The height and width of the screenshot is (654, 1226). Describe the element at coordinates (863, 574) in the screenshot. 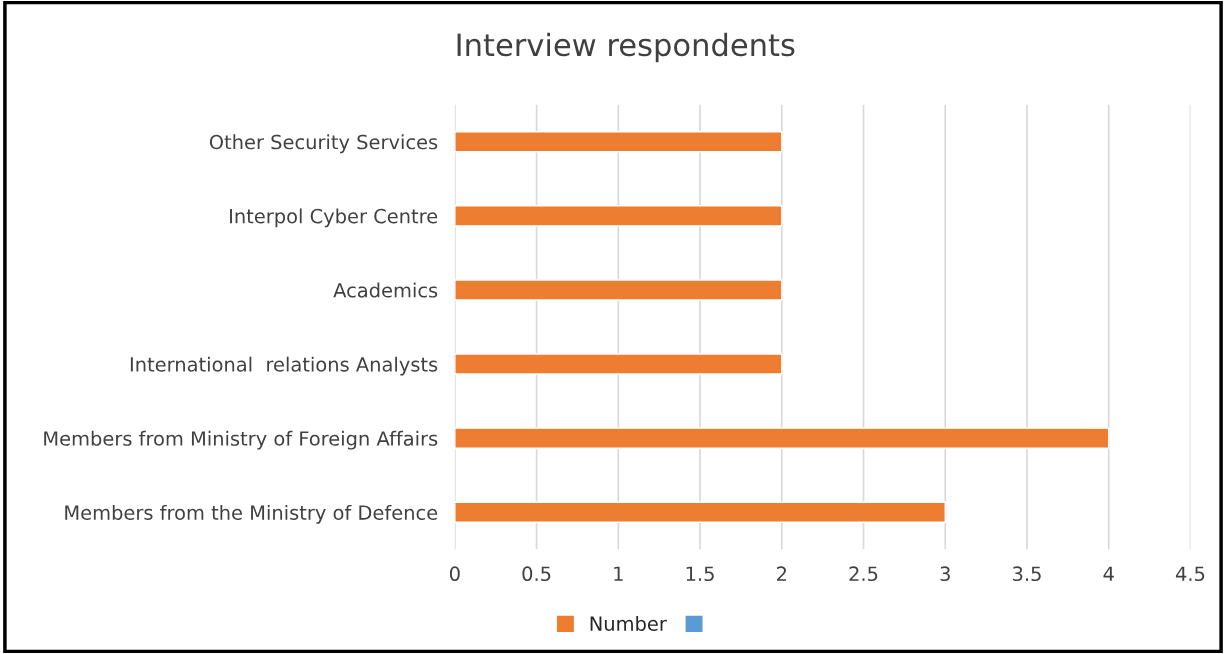

I see `x-tick-label: 2.5` at that location.